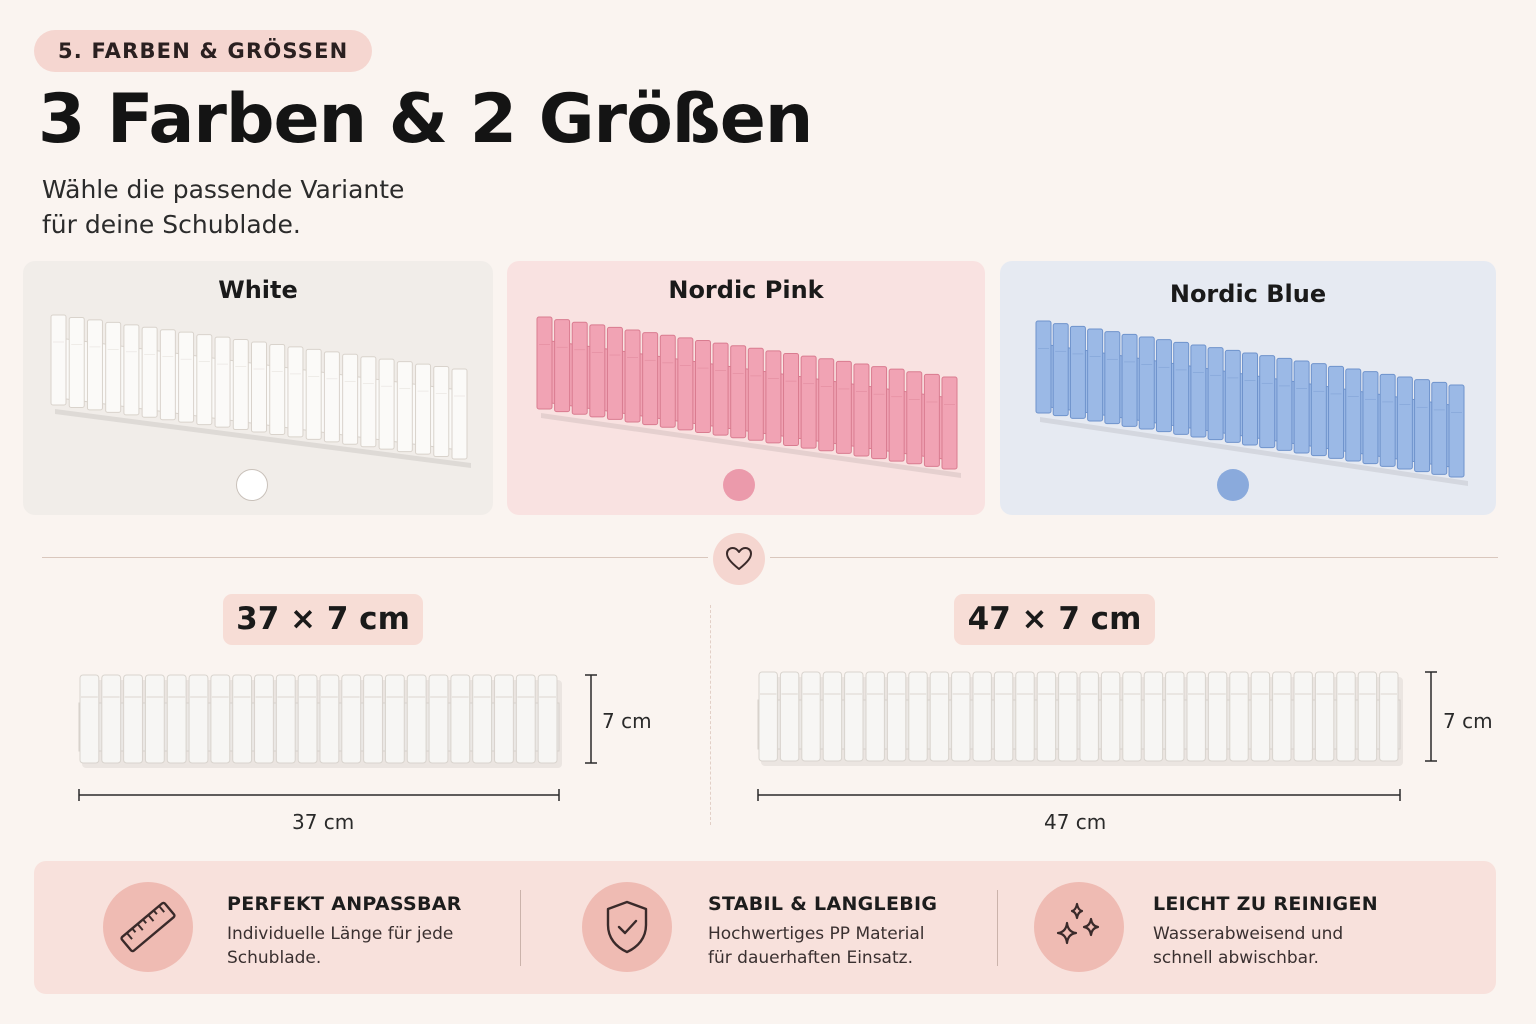 The width and height of the screenshot is (1536, 1024). What do you see at coordinates (1054, 619) in the screenshot?
I see `size-option-47cm: 47 × 7 cm` at bounding box center [1054, 619].